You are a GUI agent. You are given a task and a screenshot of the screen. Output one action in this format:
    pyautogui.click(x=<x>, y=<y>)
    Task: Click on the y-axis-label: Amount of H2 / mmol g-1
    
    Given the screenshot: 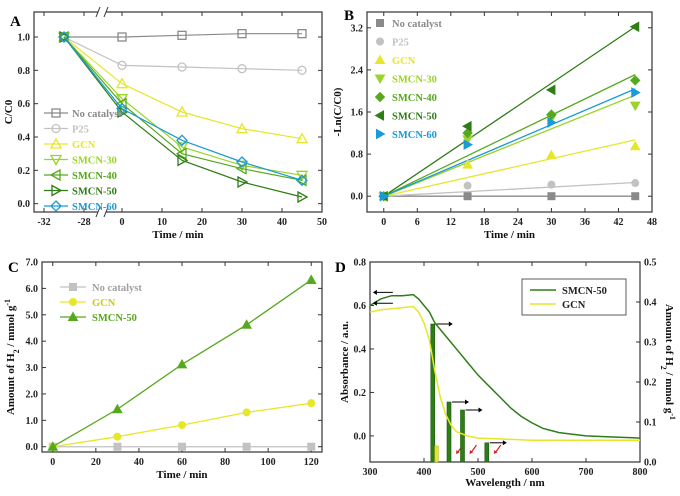 What is the action you would take?
    pyautogui.click(x=12, y=357)
    